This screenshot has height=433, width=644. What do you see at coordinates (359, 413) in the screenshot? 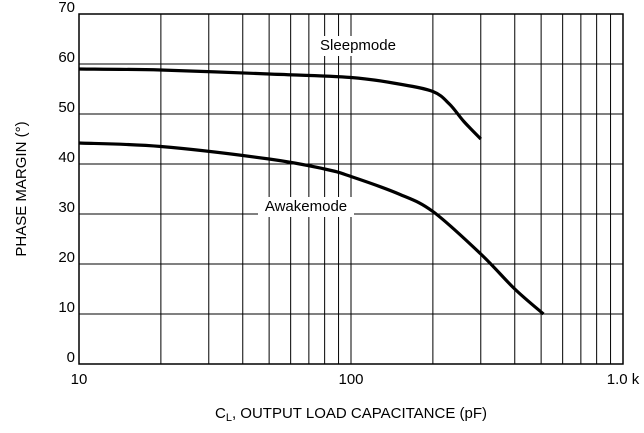
I see `x-axis-label-rest: , OUTPUT LOAD CAPACITANCE (pF)` at bounding box center [359, 413].